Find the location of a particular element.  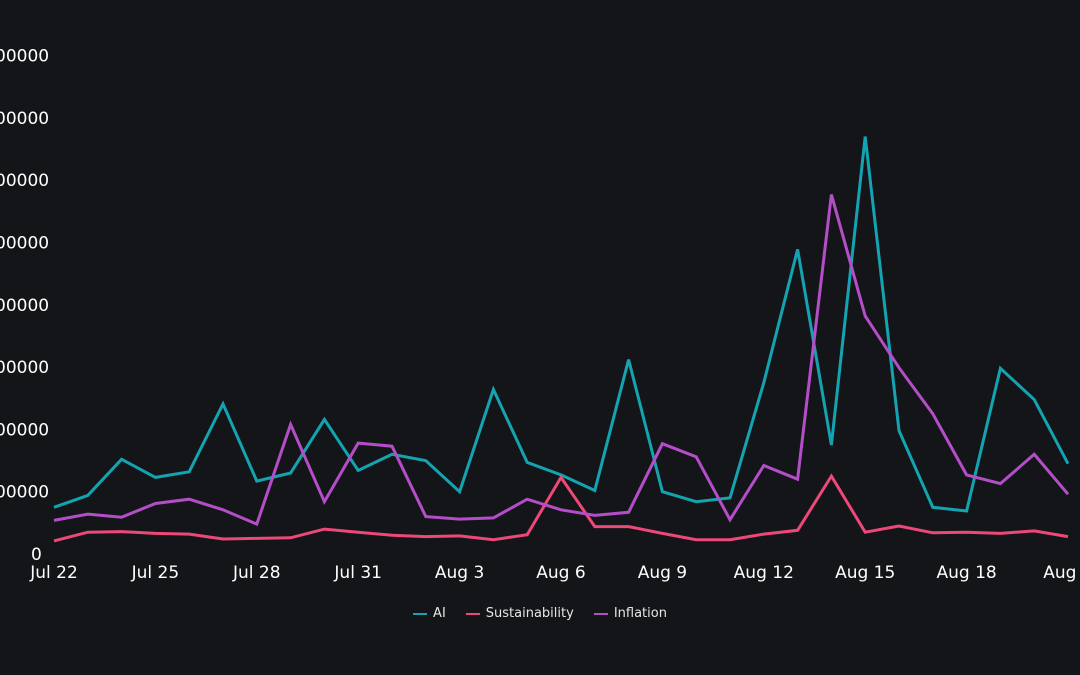

legend-item-inflation: Inflation is located at coordinates (630, 613).